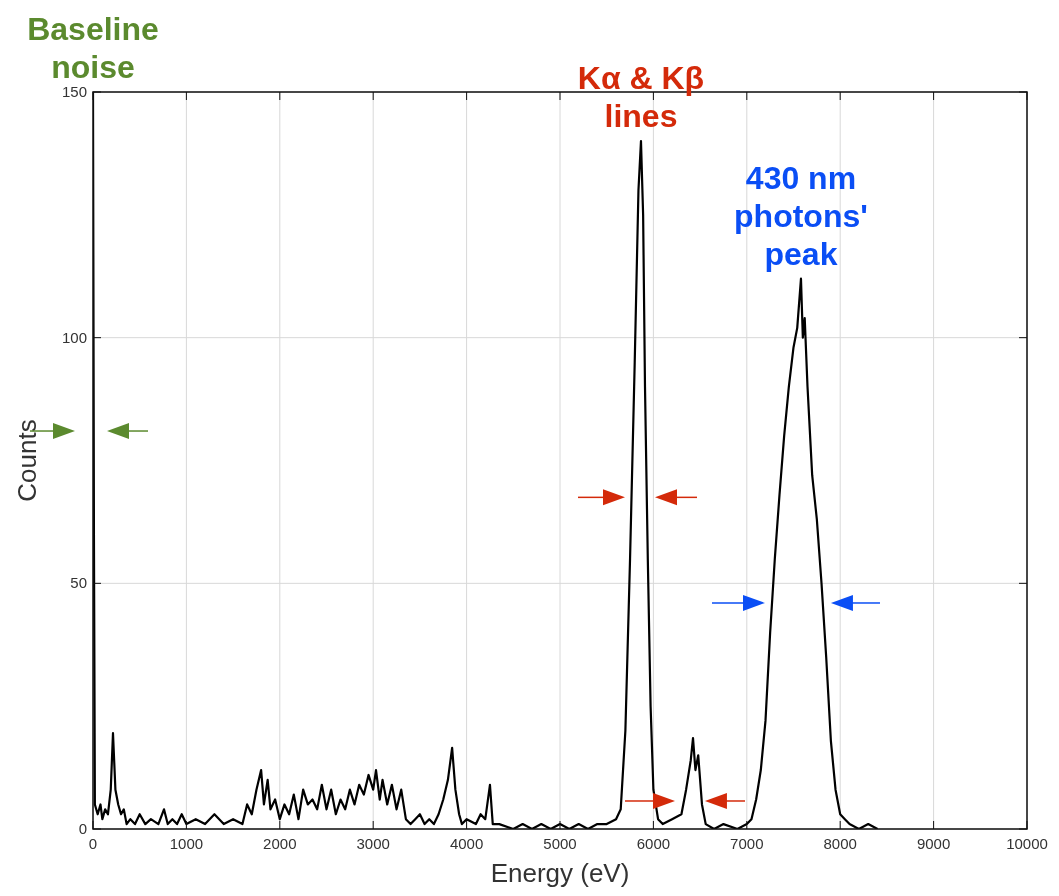 The image size is (1059, 896). Describe the element at coordinates (560, 843) in the screenshot. I see `x-tick-label: 5000` at that location.